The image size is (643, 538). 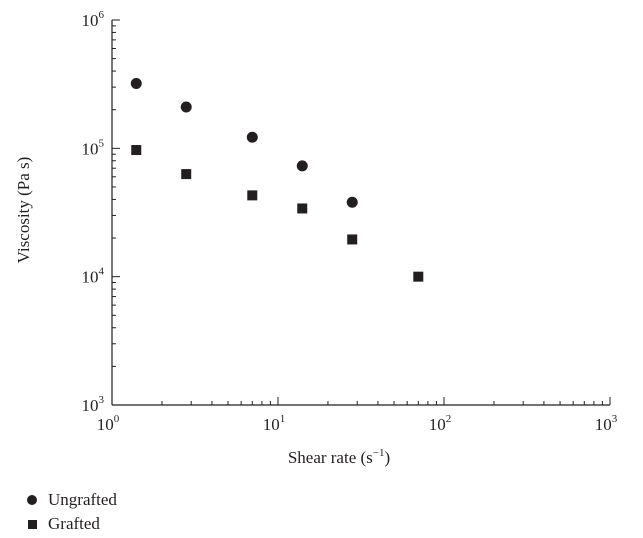 What do you see at coordinates (74, 523) in the screenshot?
I see `legend-label-grafted: Grafted` at bounding box center [74, 523].